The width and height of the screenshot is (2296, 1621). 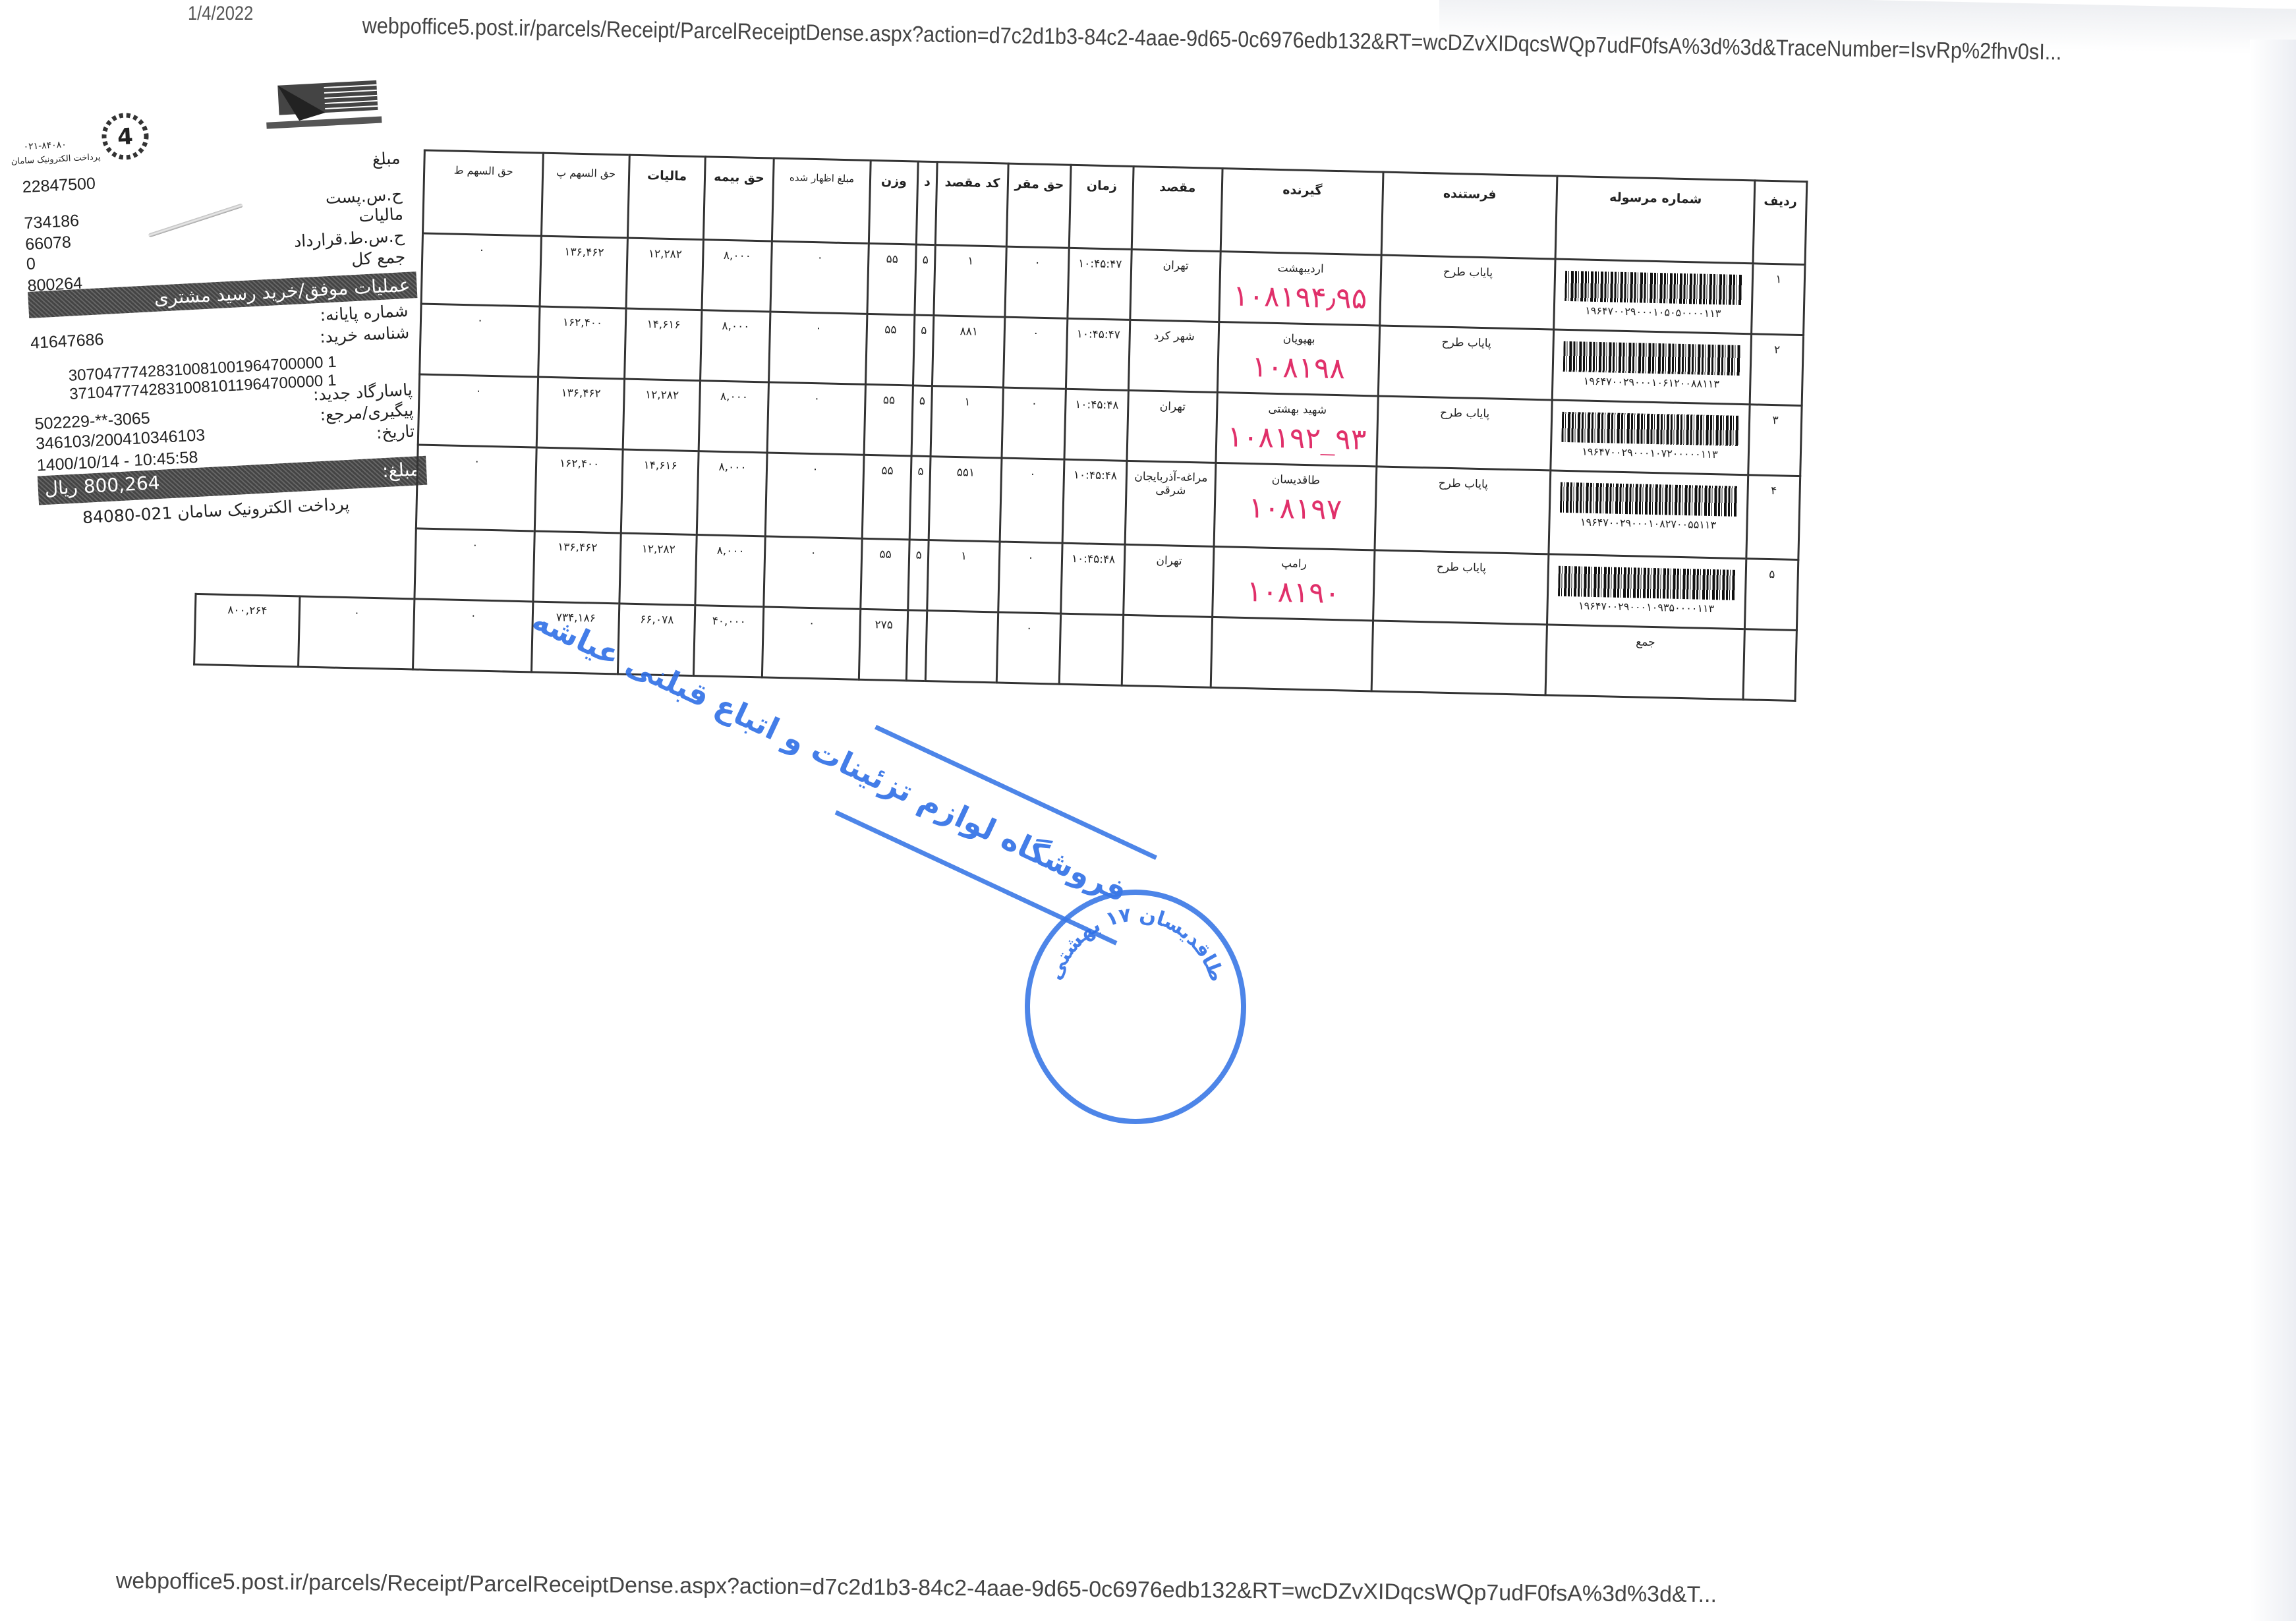 I want to click on scan-edge, so click(x=2273, y=830).